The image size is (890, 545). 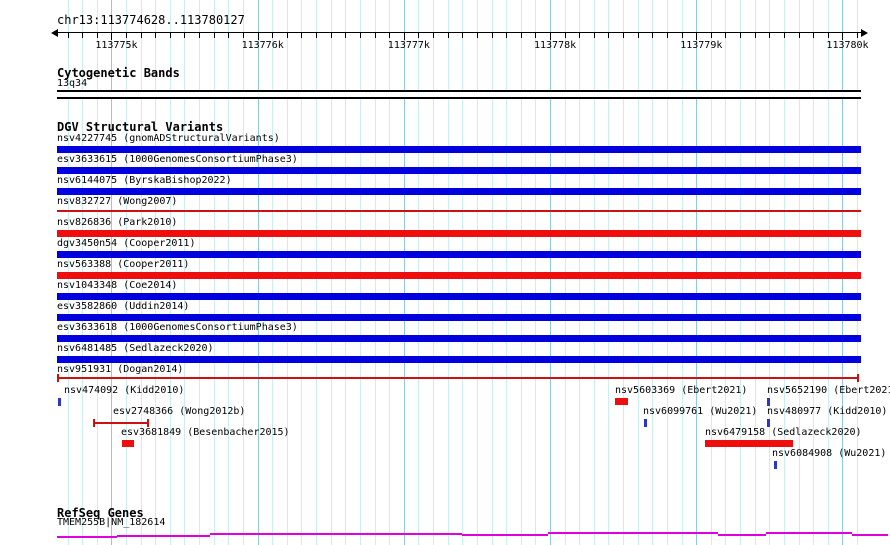 I want to click on variant-label: nsv6099761 (Wu2021), so click(x=700, y=411).